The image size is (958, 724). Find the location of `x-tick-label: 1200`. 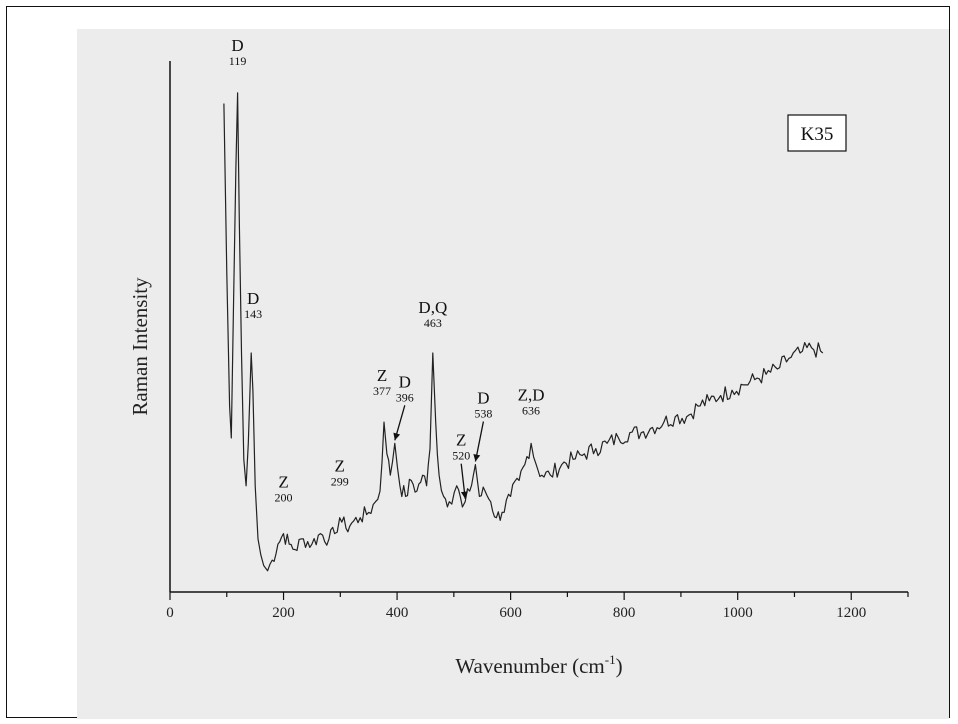

x-tick-label: 1200 is located at coordinates (851, 613).